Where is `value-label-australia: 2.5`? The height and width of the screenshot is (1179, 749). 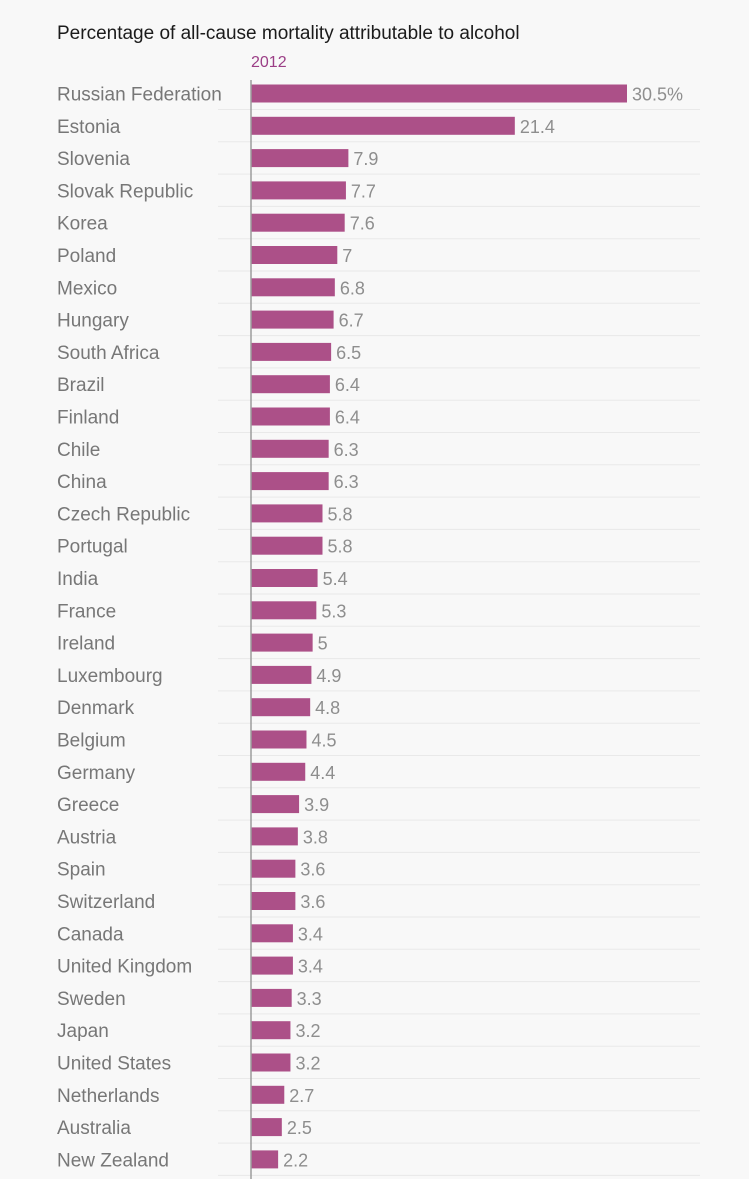
value-label-australia: 2.5 is located at coordinates (299, 1128).